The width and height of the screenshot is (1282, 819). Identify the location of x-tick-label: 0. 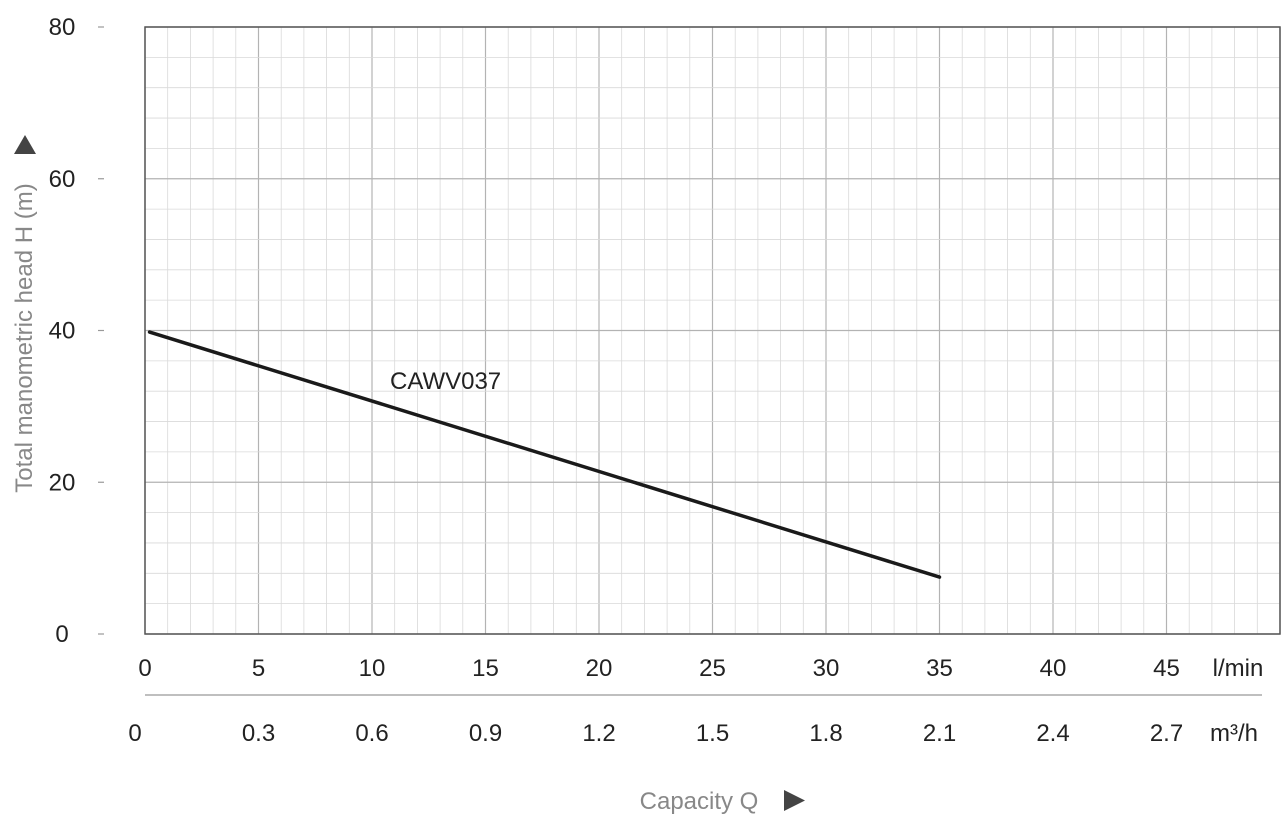
(144, 668).